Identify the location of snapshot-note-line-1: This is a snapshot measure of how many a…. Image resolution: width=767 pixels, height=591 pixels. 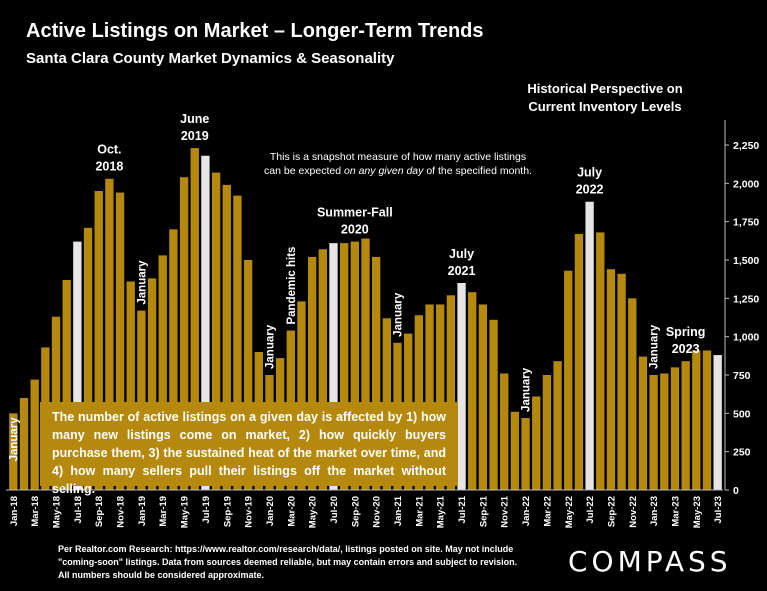
(398, 157).